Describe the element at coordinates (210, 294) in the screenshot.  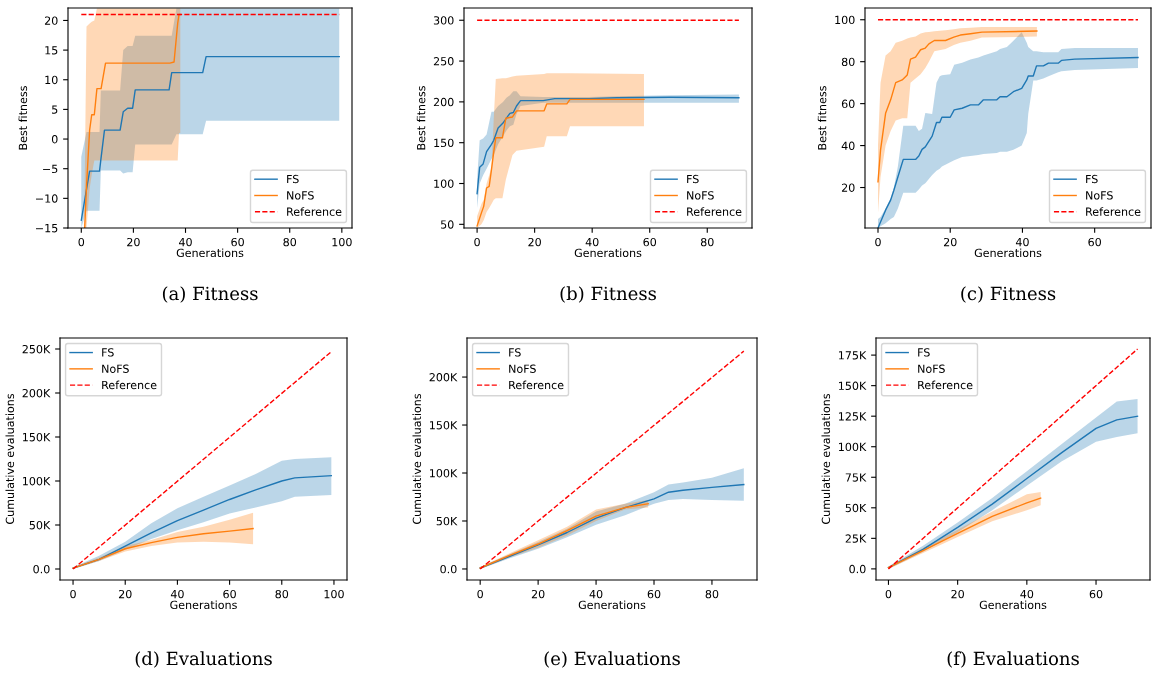
I see `text: (a) Fitness` at that location.